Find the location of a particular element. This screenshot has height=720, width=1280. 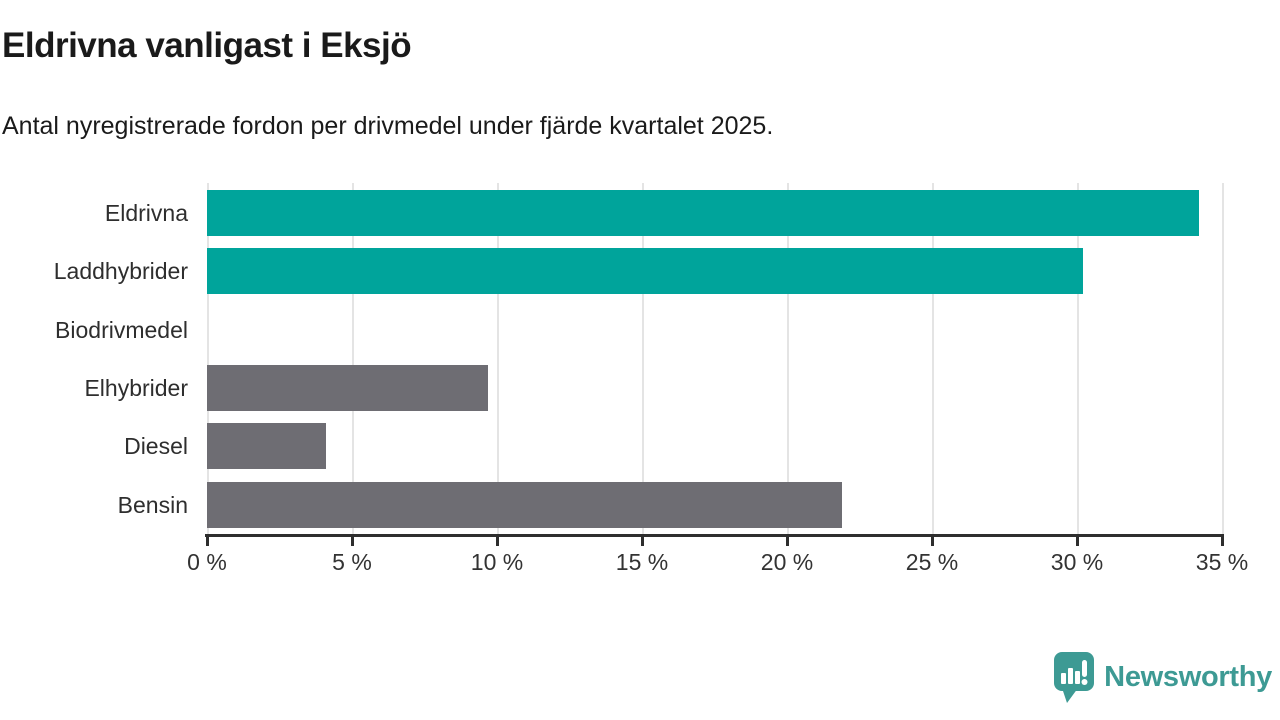

axis-tick-label: 25 % is located at coordinates (932, 562).